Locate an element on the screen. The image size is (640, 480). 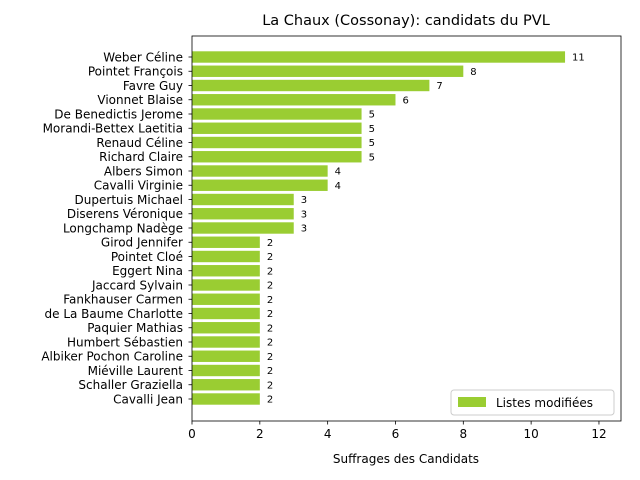
x-axis-title: Suffrages des Candidats is located at coordinates (406, 459).